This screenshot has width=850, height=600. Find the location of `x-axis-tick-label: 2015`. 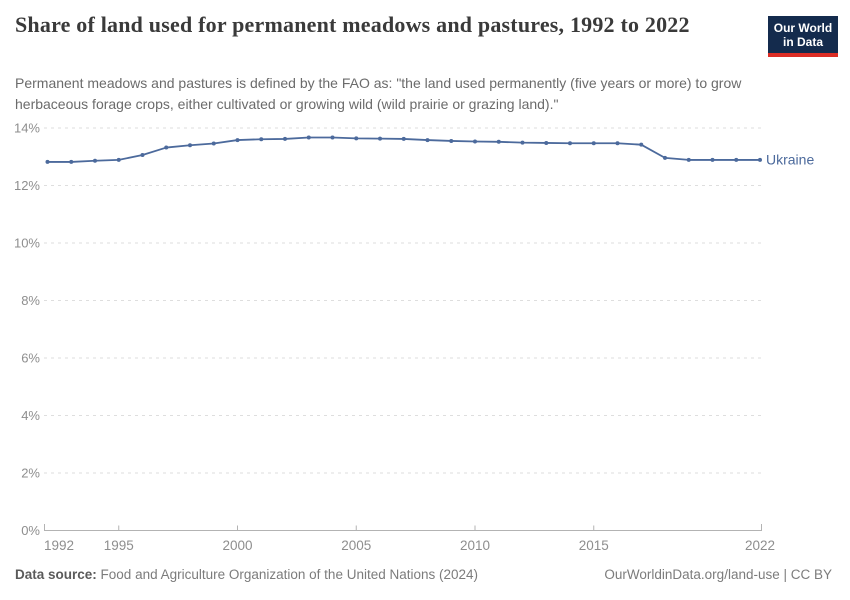

x-axis-tick-label: 2015 is located at coordinates (594, 545).